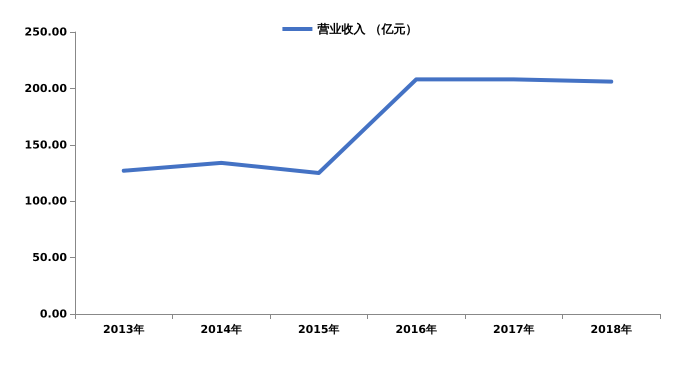 The width and height of the screenshot is (700, 386). I want to click on y-tick-label: 100.00, so click(46, 201).